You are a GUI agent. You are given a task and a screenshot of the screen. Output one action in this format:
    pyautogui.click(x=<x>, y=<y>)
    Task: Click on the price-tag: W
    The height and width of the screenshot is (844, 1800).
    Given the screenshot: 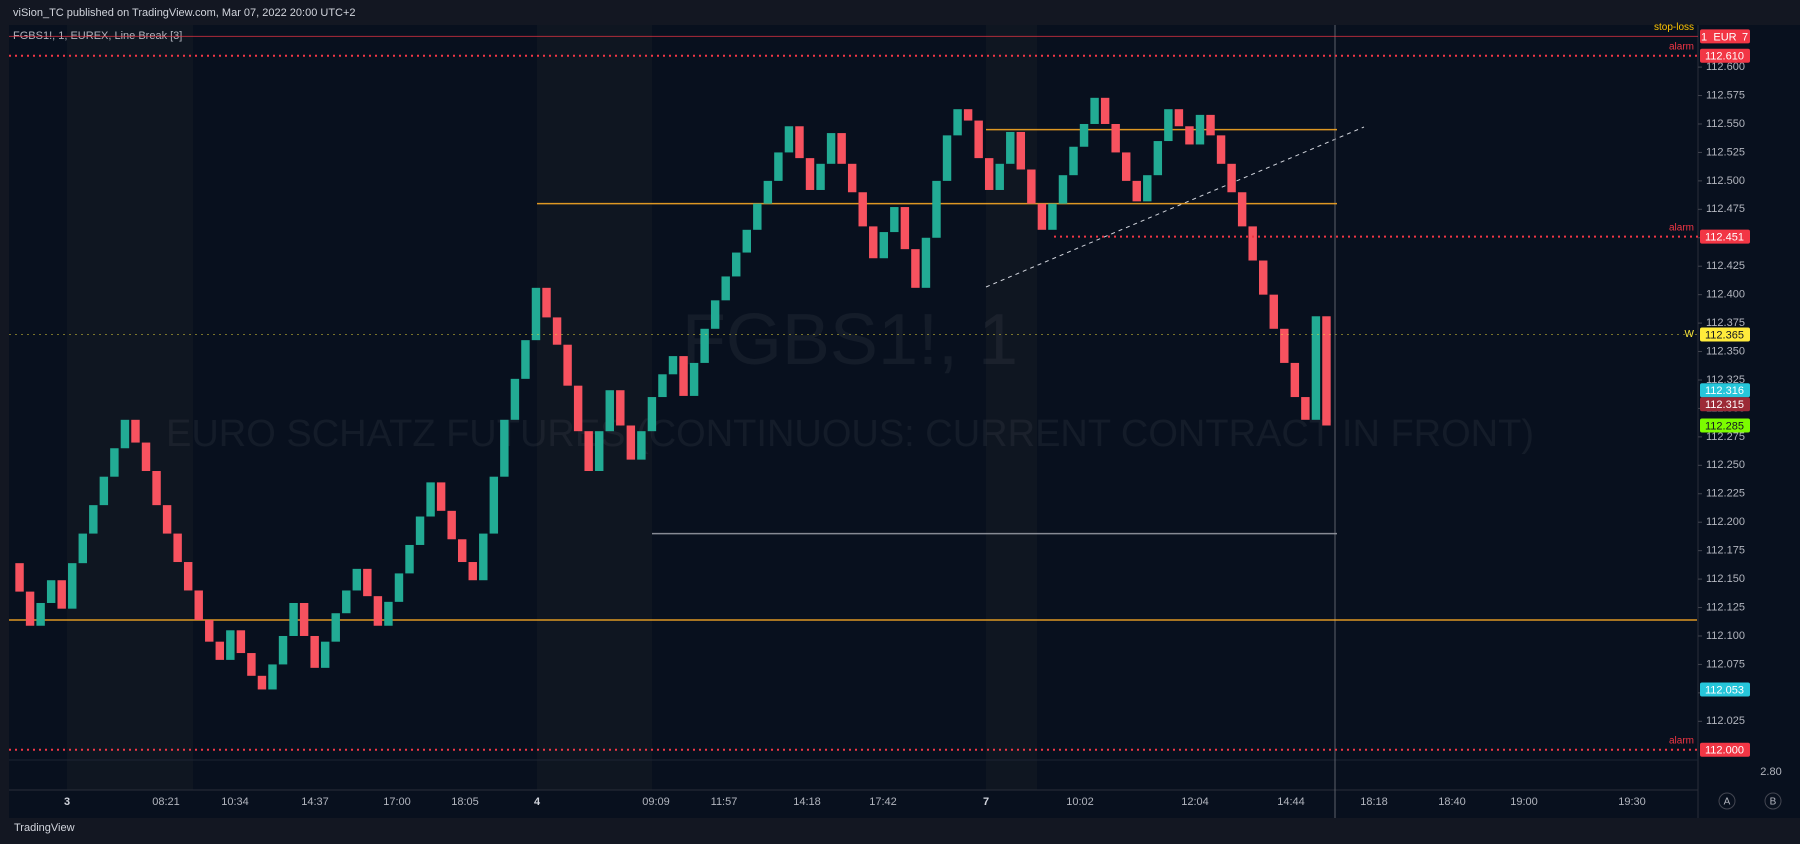 What is the action you would take?
    pyautogui.click(x=1690, y=334)
    